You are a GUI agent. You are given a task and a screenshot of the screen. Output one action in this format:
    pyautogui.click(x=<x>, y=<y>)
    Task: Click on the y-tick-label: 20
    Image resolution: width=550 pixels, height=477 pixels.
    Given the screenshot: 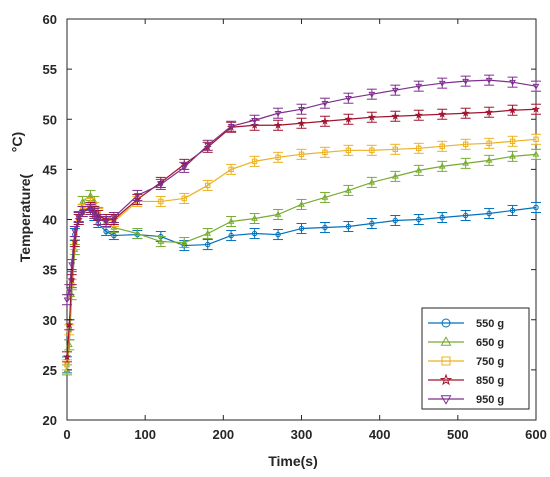 What is the action you would take?
    pyautogui.click(x=50, y=420)
    